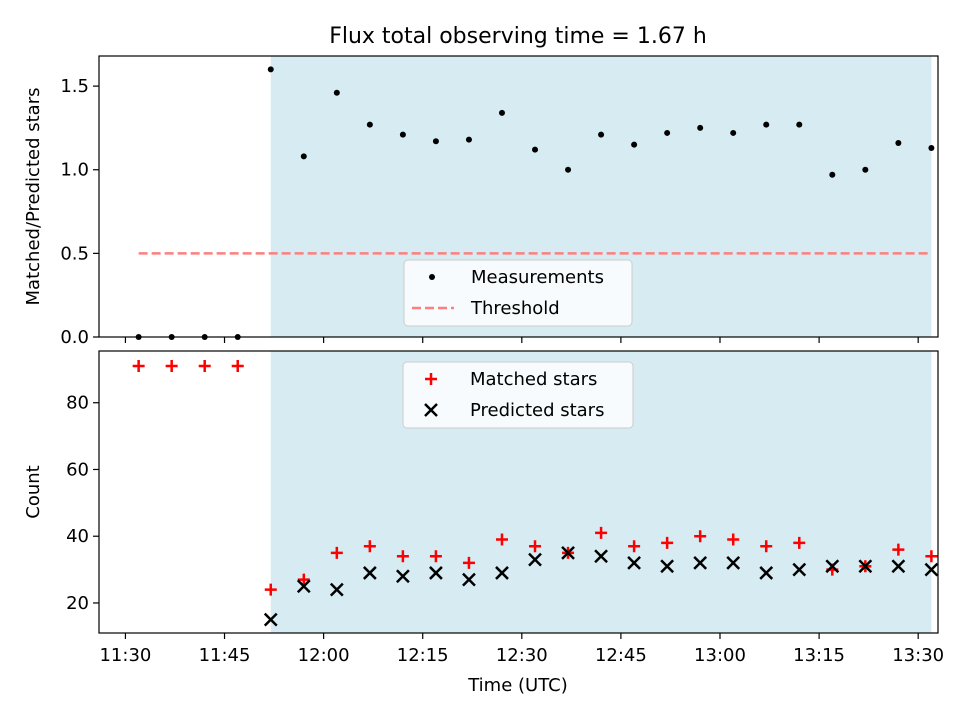 This screenshot has width=960, height=720. I want to click on x-tick-label: 12:00, so click(324, 655).